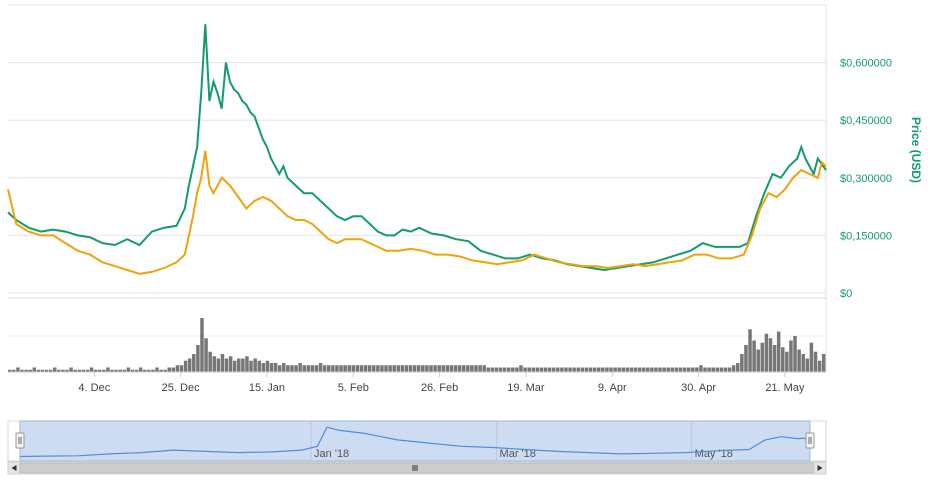 Image resolution: width=928 pixels, height=484 pixels. I want to click on x-tick-label: 4. Dec, so click(94, 388).